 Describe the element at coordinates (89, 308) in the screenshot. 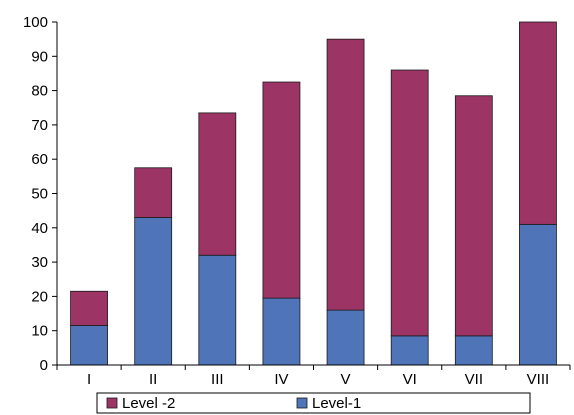

I see `bar-level-2-i` at that location.